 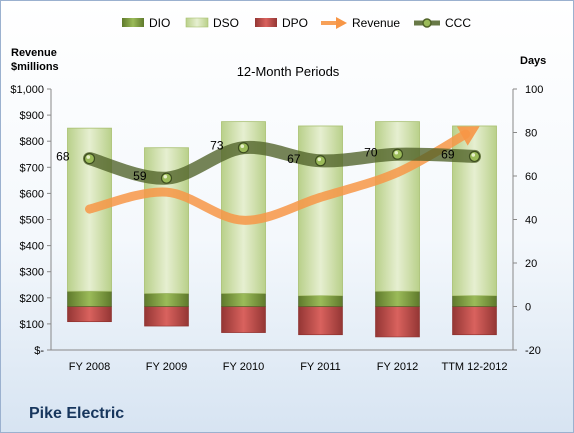 What do you see at coordinates (32, 168) in the screenshot?
I see `left-tick-label: $700` at bounding box center [32, 168].